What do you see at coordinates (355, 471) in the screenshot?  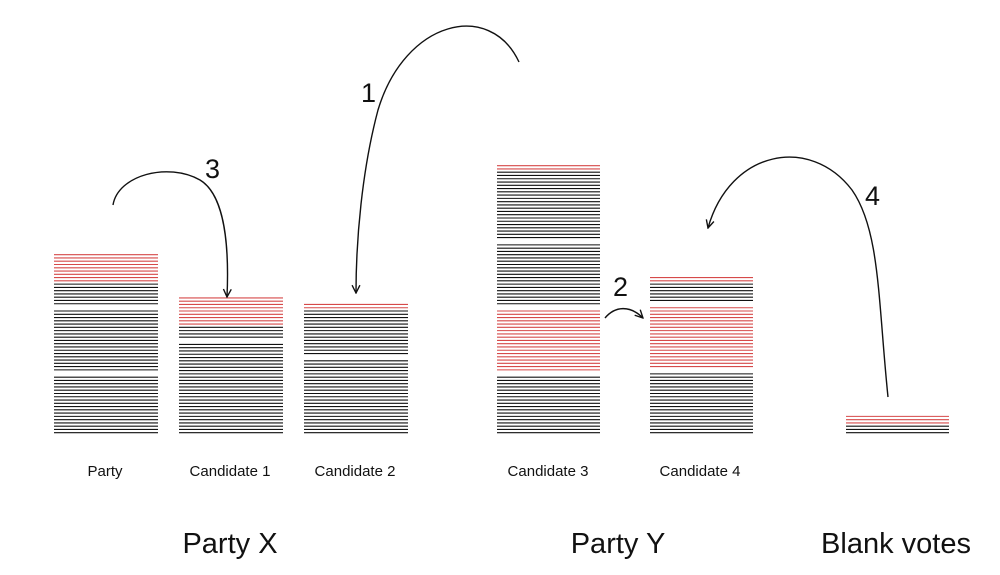 I see `stack-label-candidate-2: Candidate 2` at bounding box center [355, 471].